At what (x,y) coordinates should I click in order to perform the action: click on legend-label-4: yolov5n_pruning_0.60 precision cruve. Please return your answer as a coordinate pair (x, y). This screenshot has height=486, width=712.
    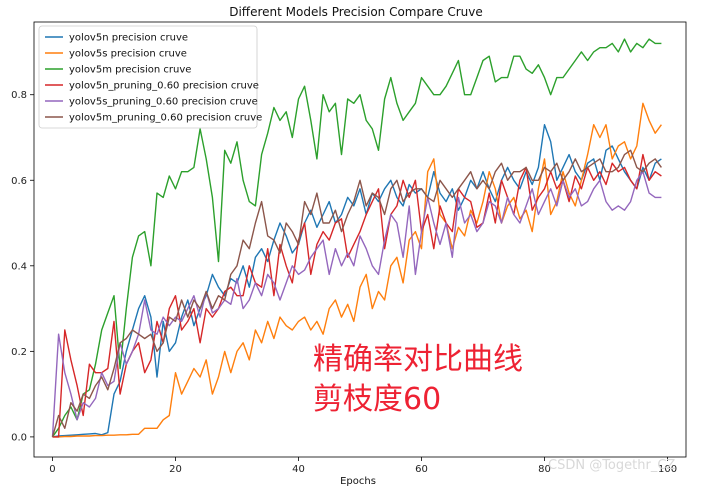
    Looking at the image, I should click on (164, 86).